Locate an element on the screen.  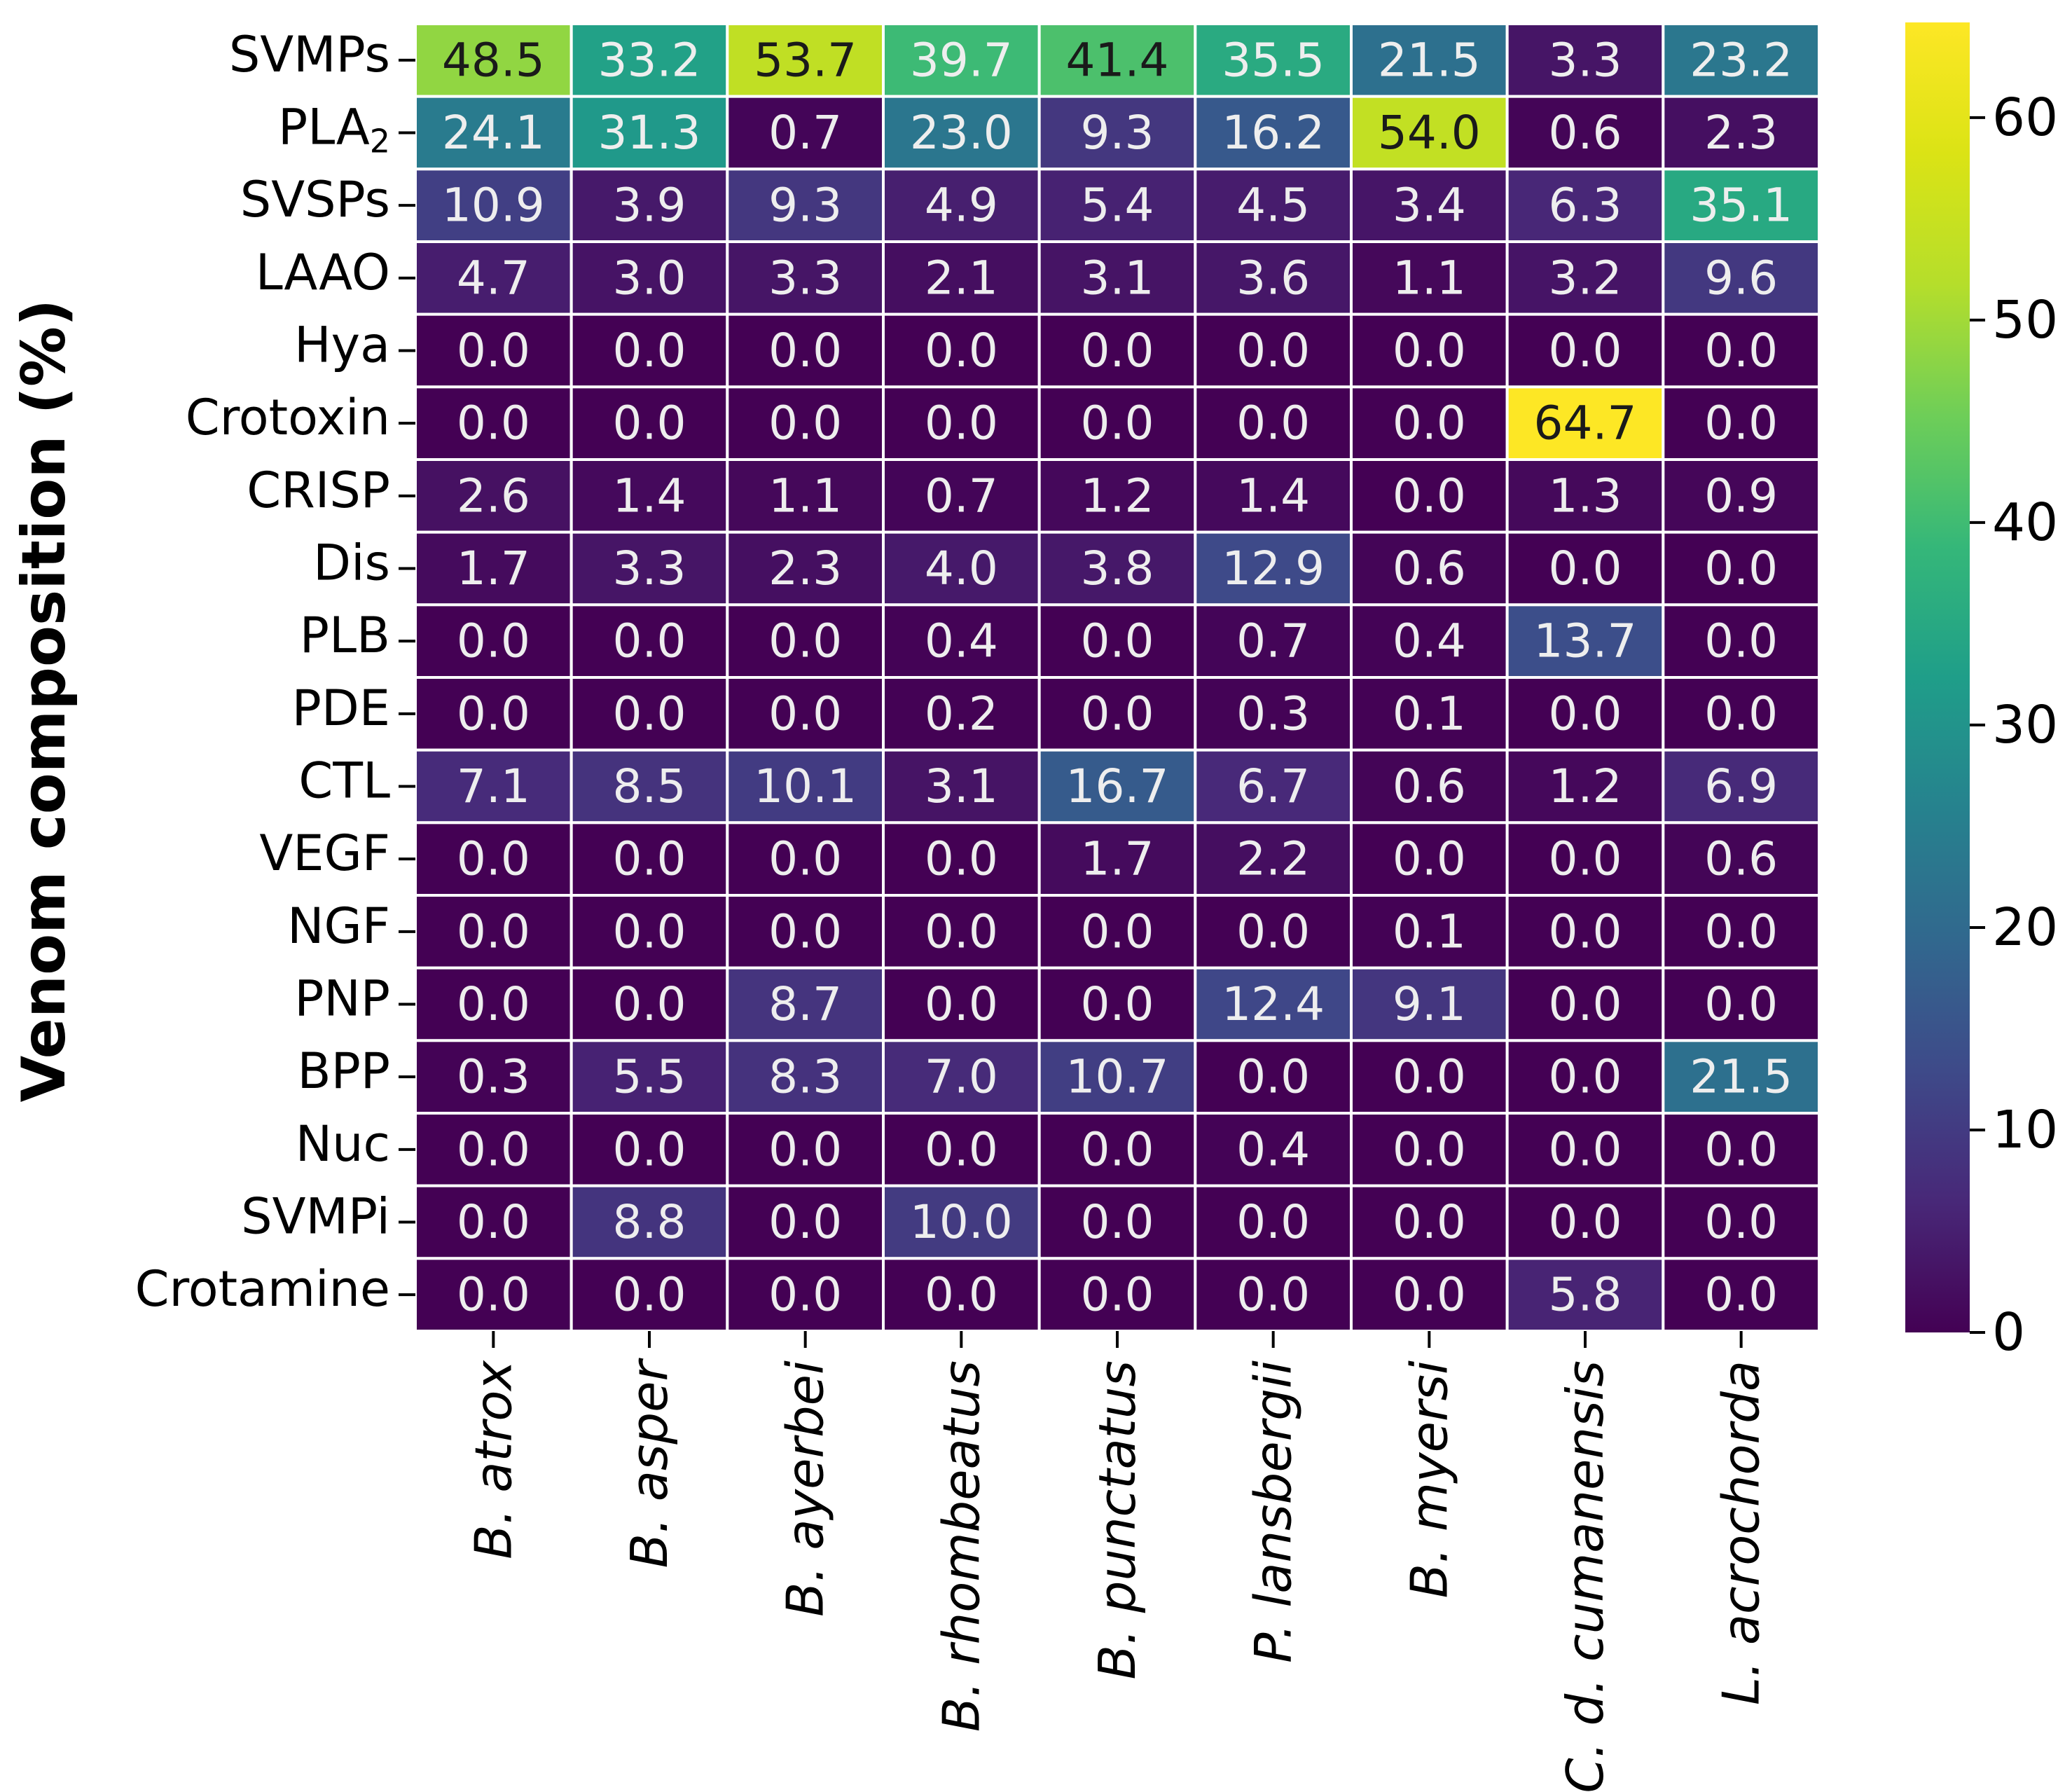
cell-value-label: 2.3 is located at coordinates (805, 568).